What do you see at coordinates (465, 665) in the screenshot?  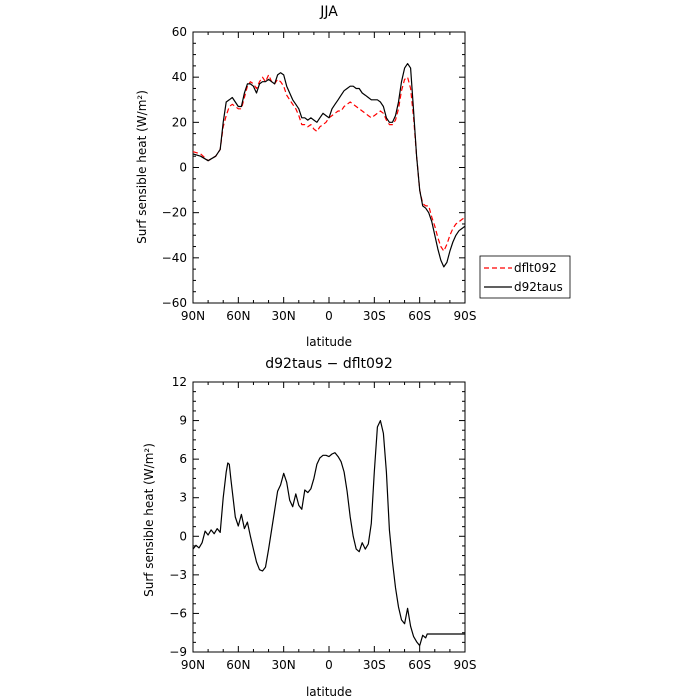 I see `chart2-xtick-label: 90S` at bounding box center [465, 665].